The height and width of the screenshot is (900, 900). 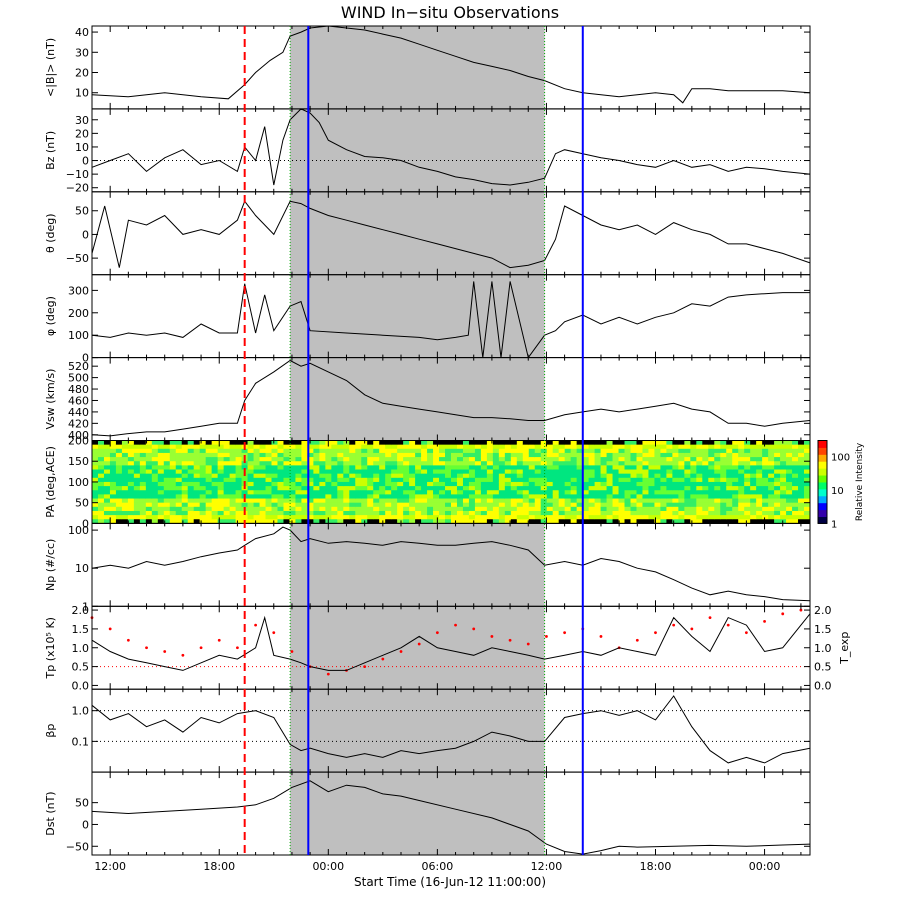 What do you see at coordinates (451, 482) in the screenshot?
I see `pa-heatmap` at bounding box center [451, 482].